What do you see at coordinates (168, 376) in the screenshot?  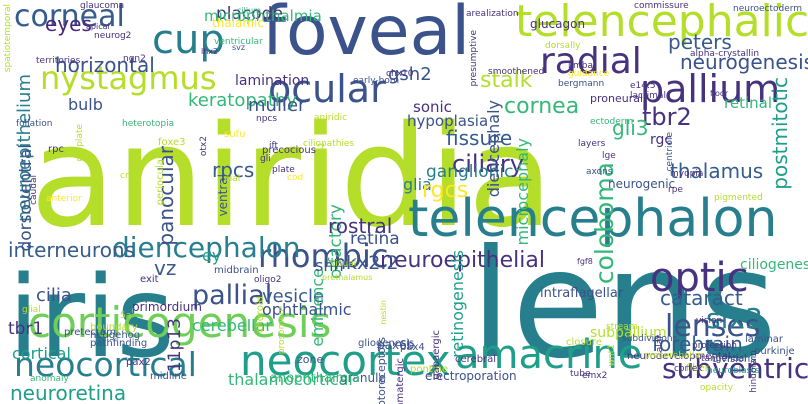 I see `cloud-word: midline` at bounding box center [168, 376].